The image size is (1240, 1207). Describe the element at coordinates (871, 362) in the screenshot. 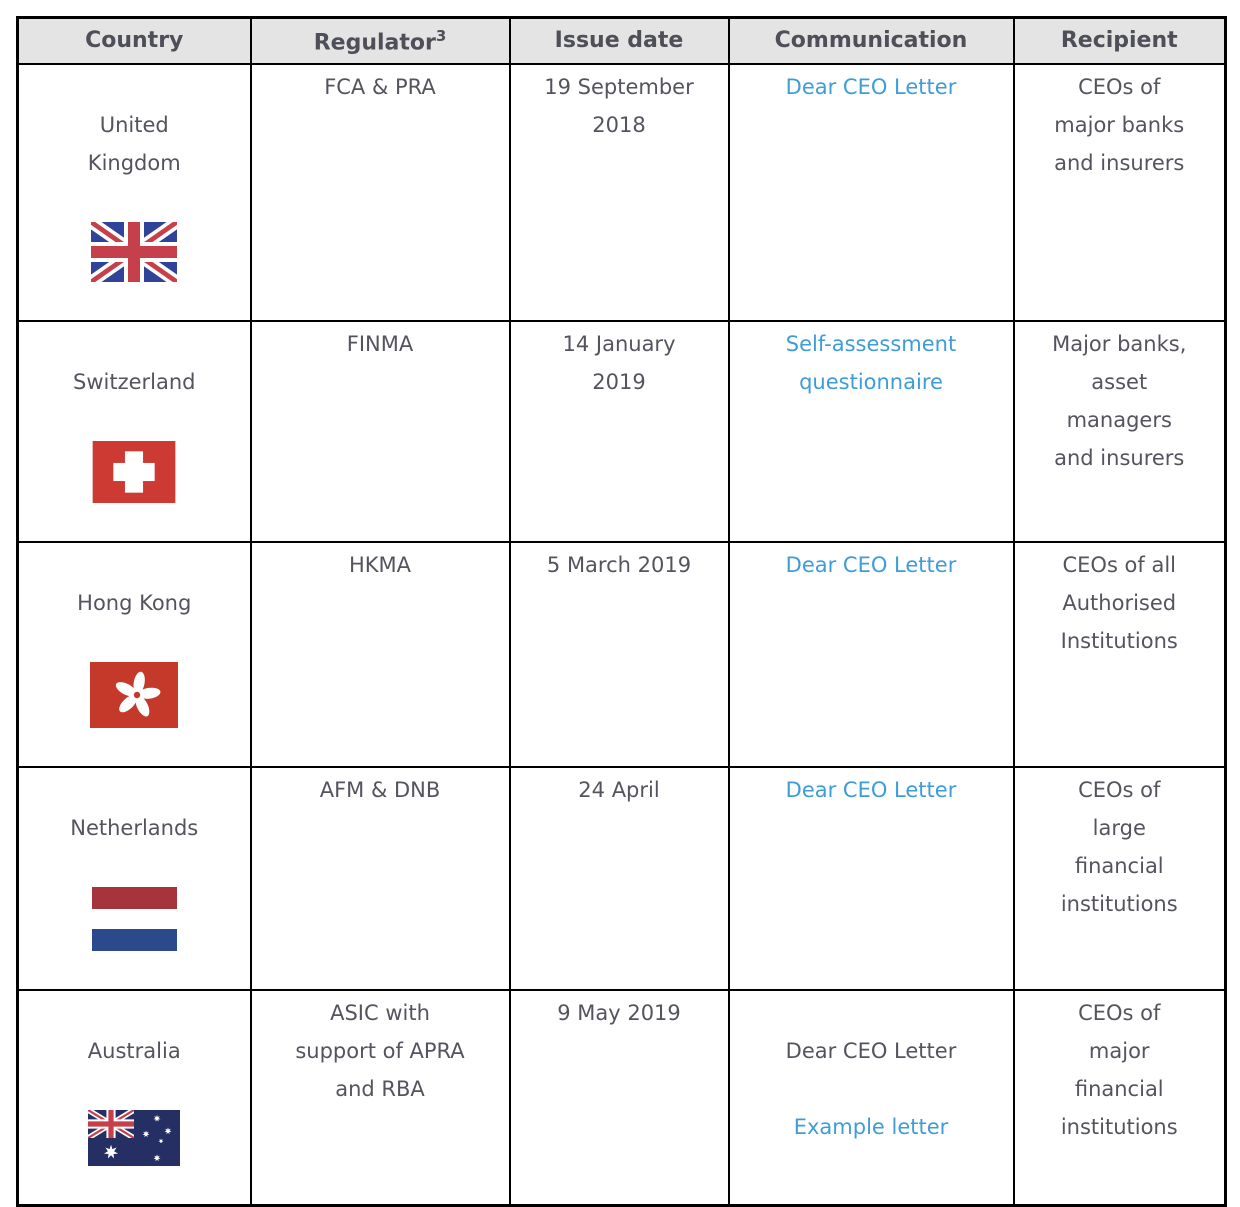

I see `self-assessment-questionnaire-link: Self-assessment questionnaire` at that location.